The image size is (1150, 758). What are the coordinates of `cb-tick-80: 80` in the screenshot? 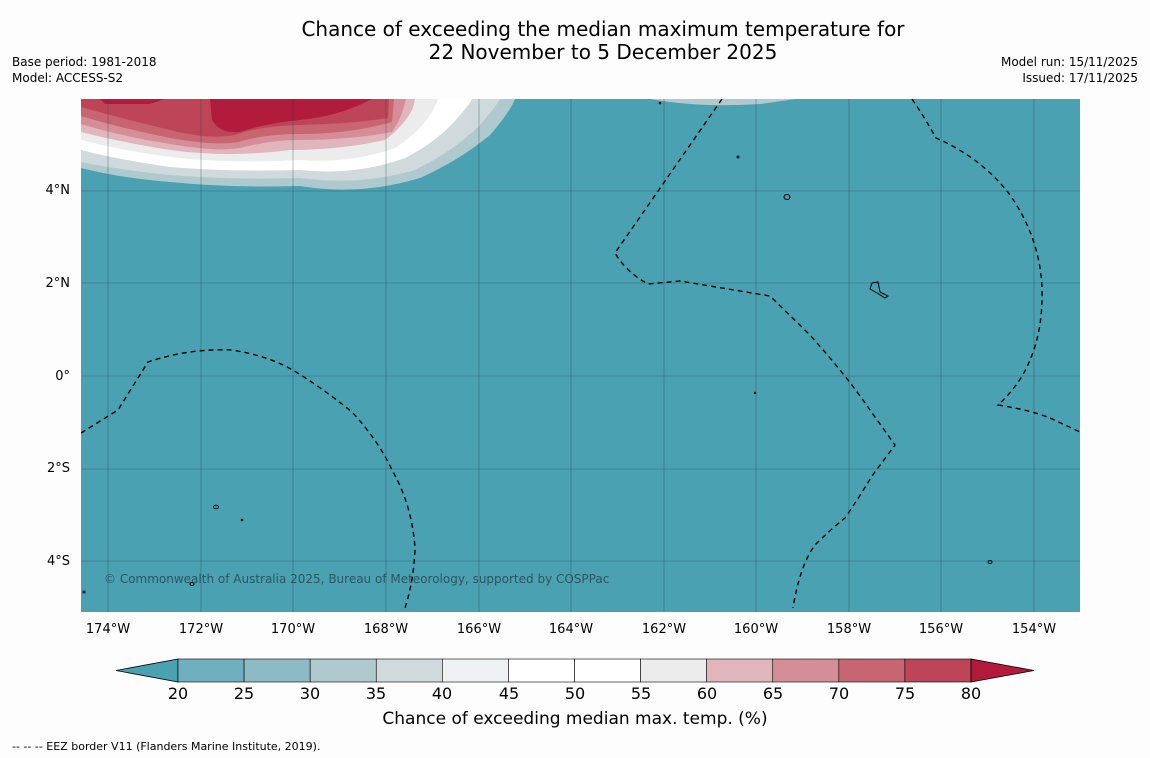 It's located at (971, 693).